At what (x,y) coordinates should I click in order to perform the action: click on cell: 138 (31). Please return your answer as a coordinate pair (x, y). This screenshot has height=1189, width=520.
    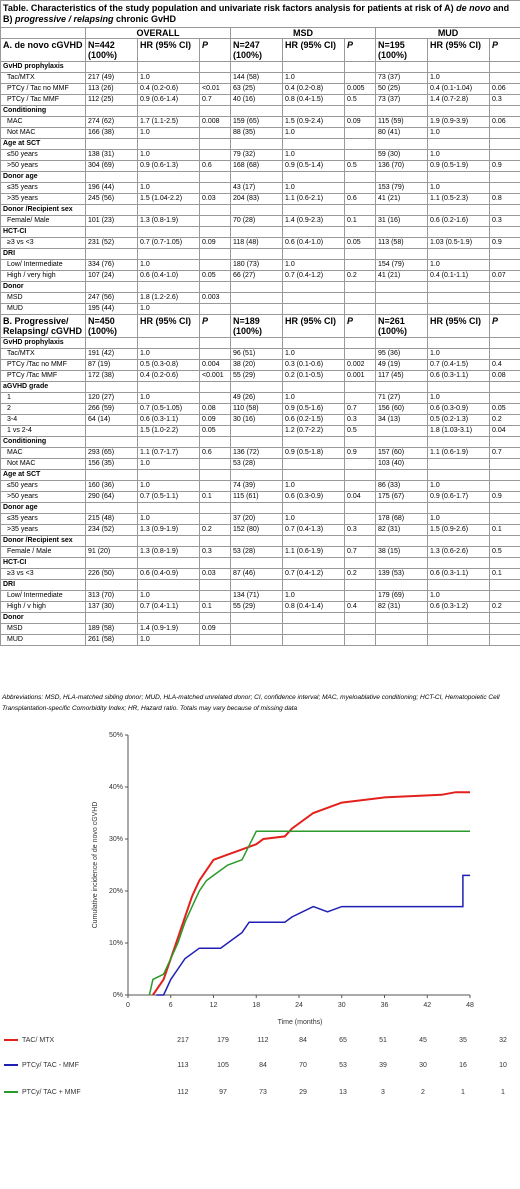
    Looking at the image, I should click on (111, 155).